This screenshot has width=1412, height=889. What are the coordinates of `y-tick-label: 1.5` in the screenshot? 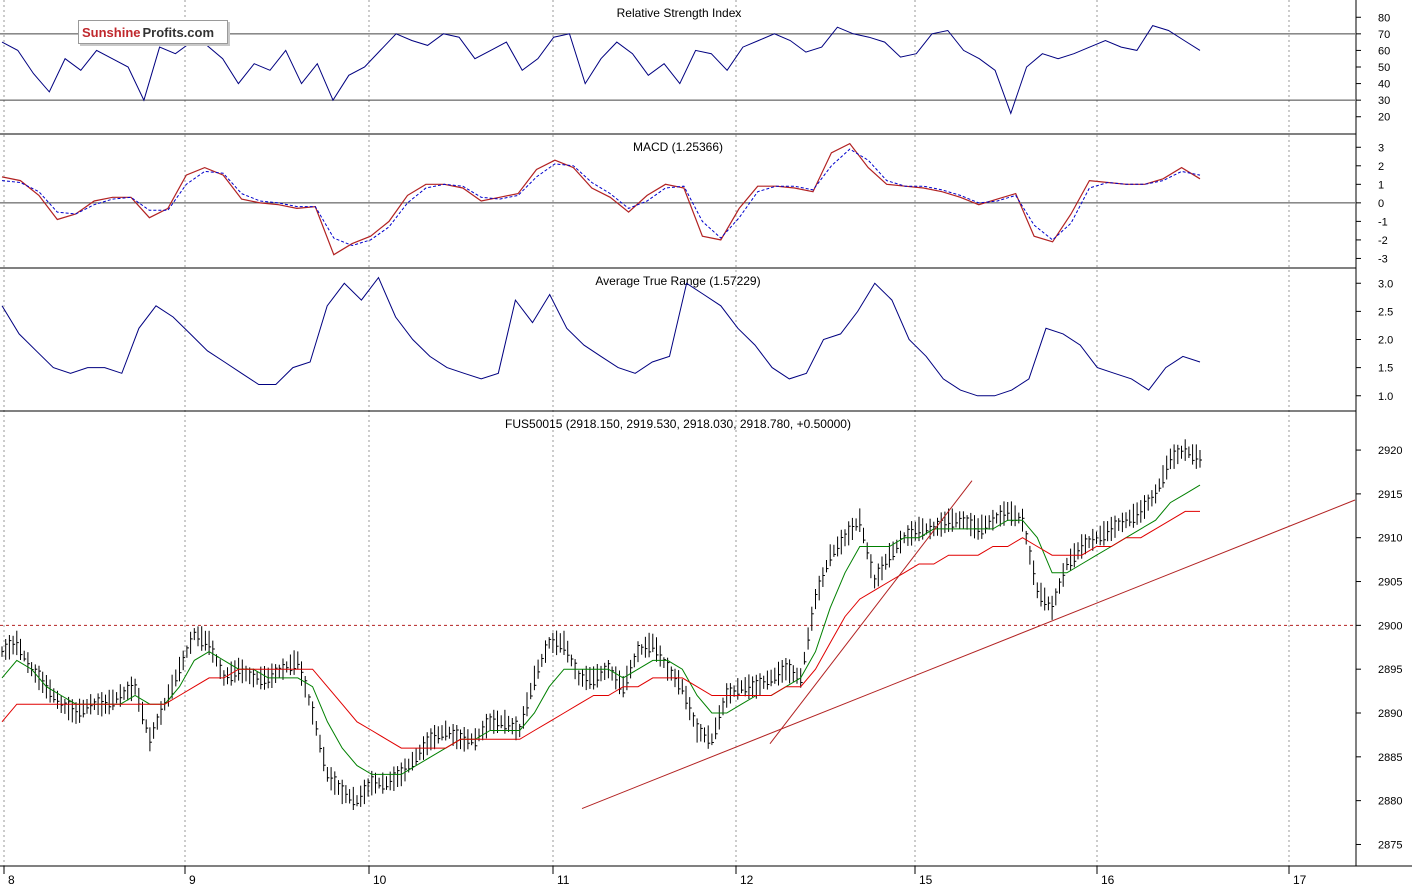 It's located at (1385, 369).